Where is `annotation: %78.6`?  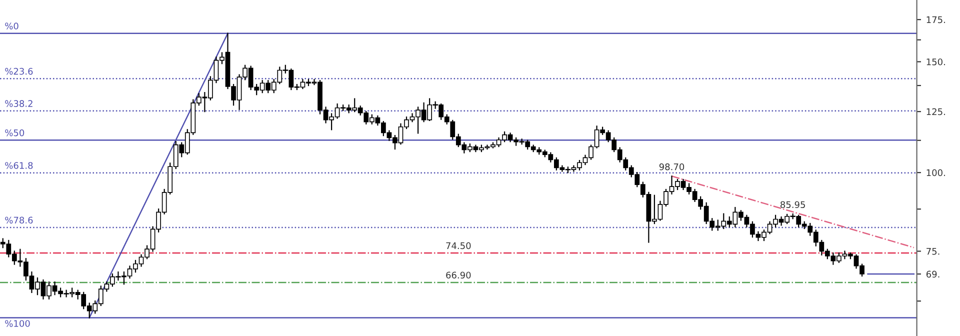 annotation: %78.6 is located at coordinates (19, 220).